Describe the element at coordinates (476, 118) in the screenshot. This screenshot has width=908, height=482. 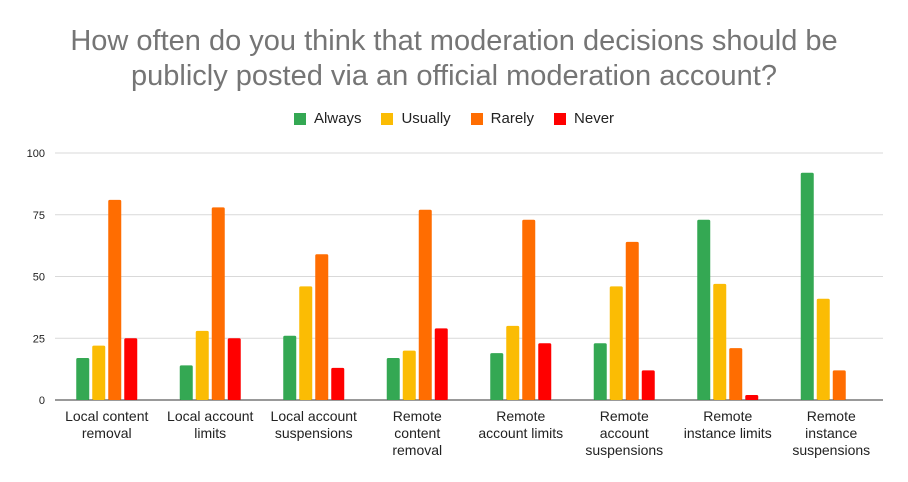
I see `legend-swatch-rarely` at that location.